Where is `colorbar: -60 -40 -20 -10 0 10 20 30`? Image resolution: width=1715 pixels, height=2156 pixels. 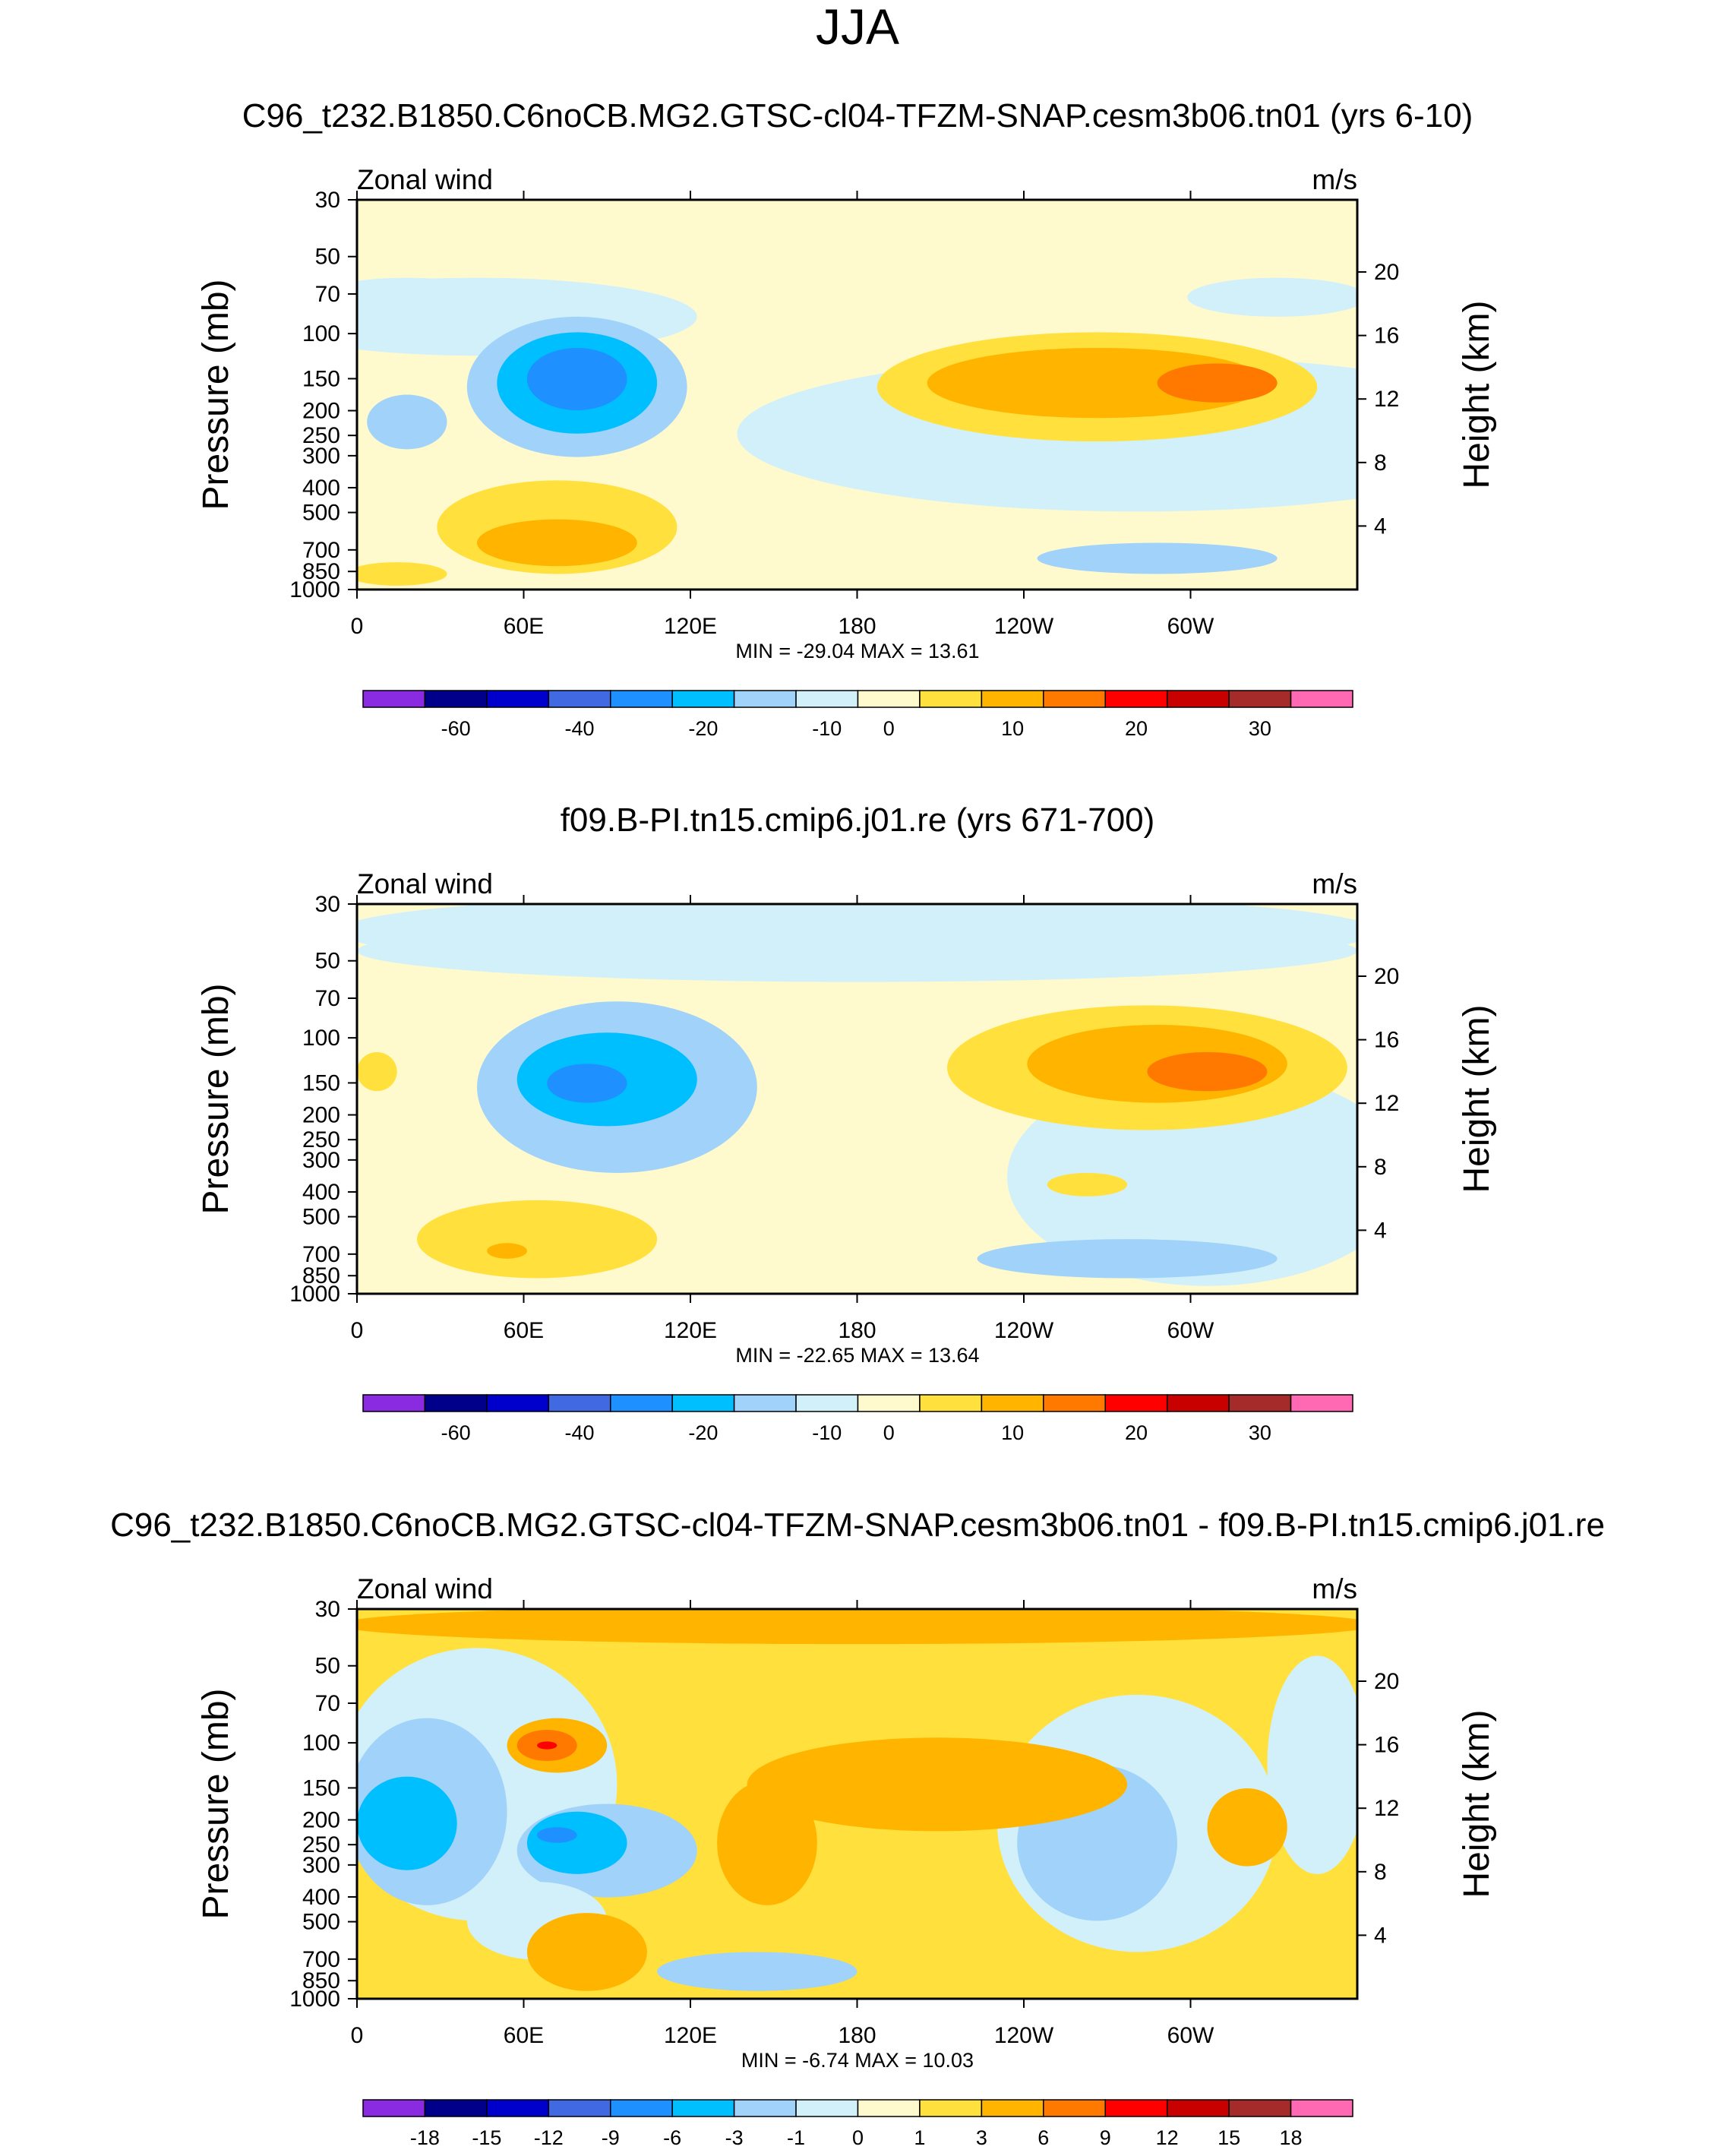 colorbar: -60 -40 -20 -10 0 10 20 30 is located at coordinates (857, 1419).